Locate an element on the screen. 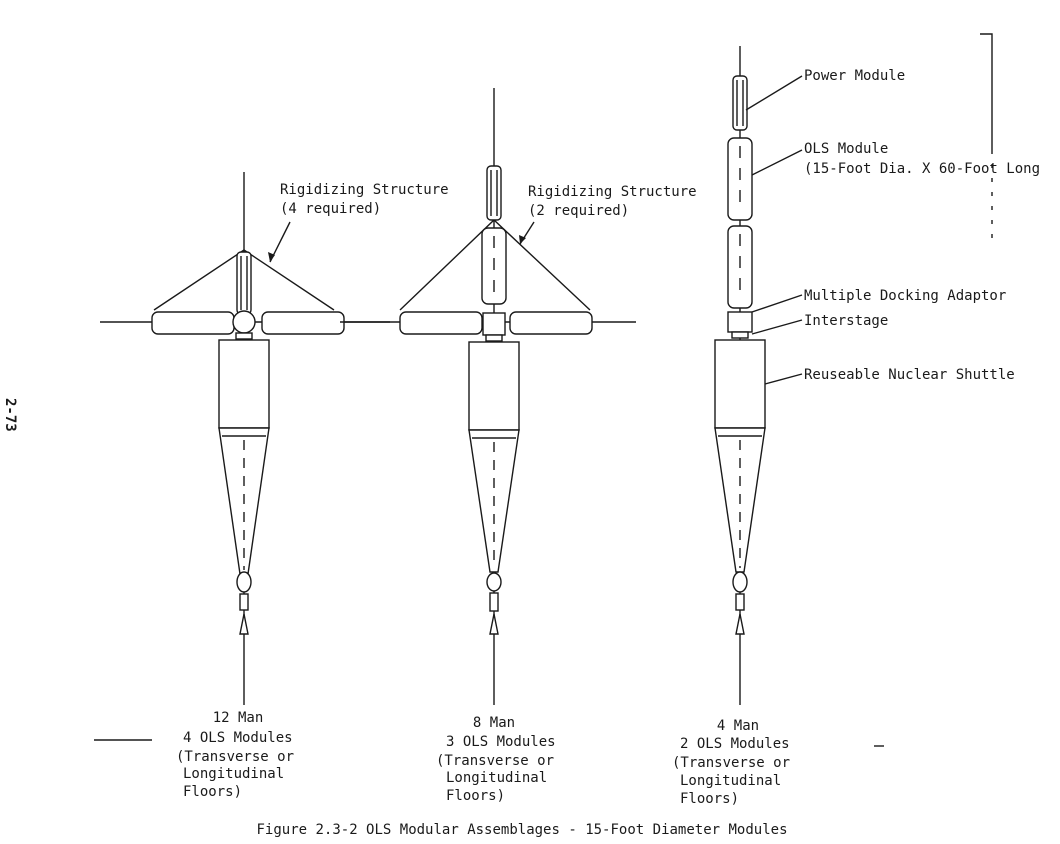 The width and height of the screenshot is (1060, 844). label-docking-adaptor: Multiple Docking Adaptor is located at coordinates (905, 296).